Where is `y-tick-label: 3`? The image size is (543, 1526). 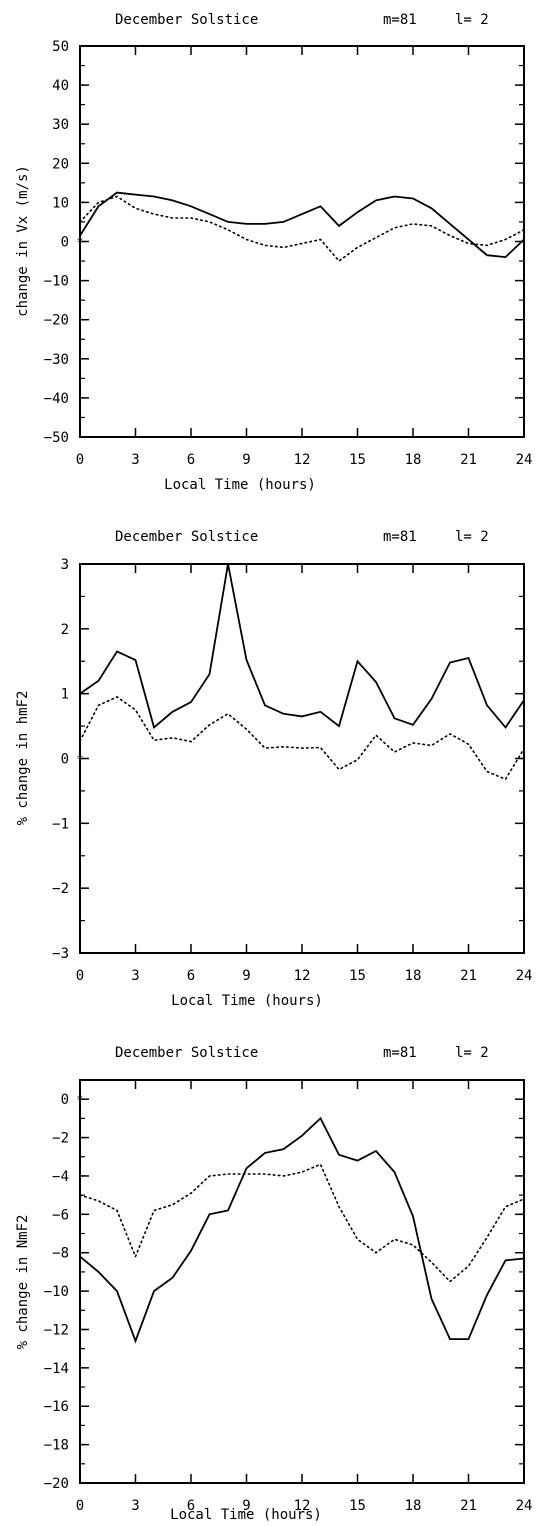 y-tick-label: 3 is located at coordinates (65, 565).